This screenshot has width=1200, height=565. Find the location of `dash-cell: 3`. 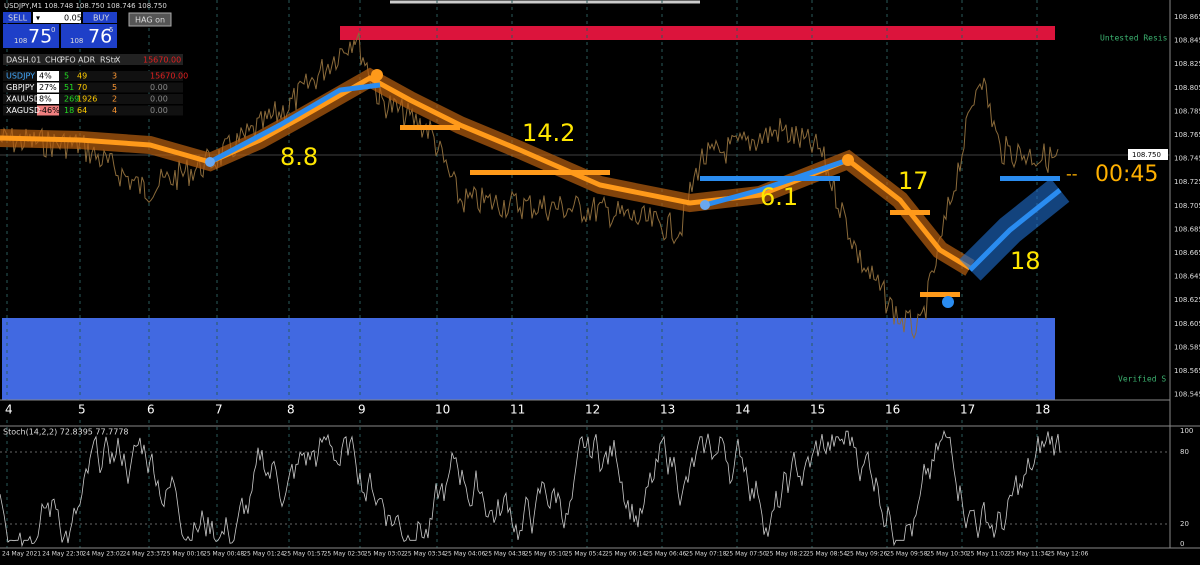

dash-cell: 3 is located at coordinates (114, 76).